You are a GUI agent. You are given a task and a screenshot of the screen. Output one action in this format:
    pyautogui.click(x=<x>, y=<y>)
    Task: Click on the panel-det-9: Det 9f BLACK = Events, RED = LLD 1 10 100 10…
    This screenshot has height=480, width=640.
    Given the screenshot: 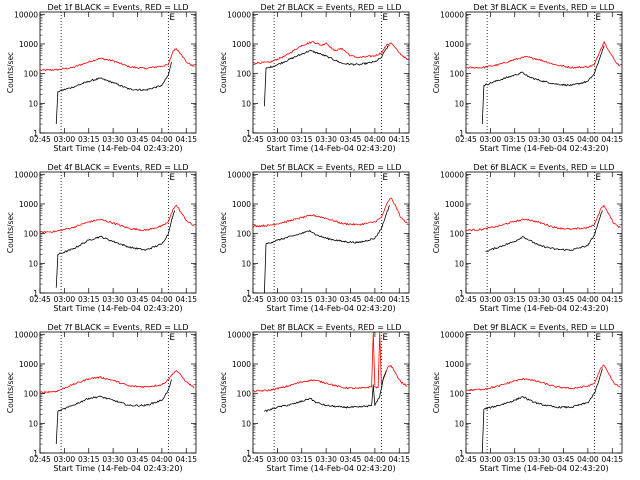 What is the action you would take?
    pyautogui.click(x=527, y=398)
    